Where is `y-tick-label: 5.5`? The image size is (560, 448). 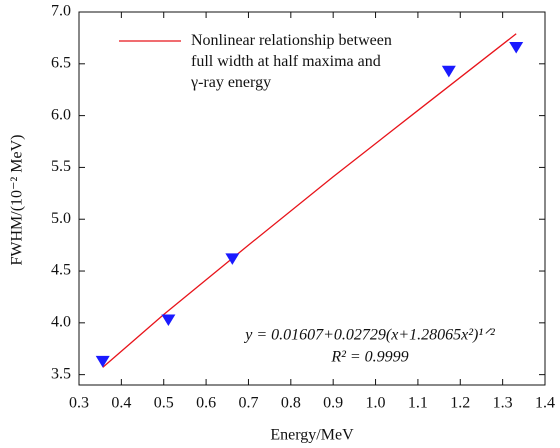
y-tick-label: 5.5 is located at coordinates (61, 166).